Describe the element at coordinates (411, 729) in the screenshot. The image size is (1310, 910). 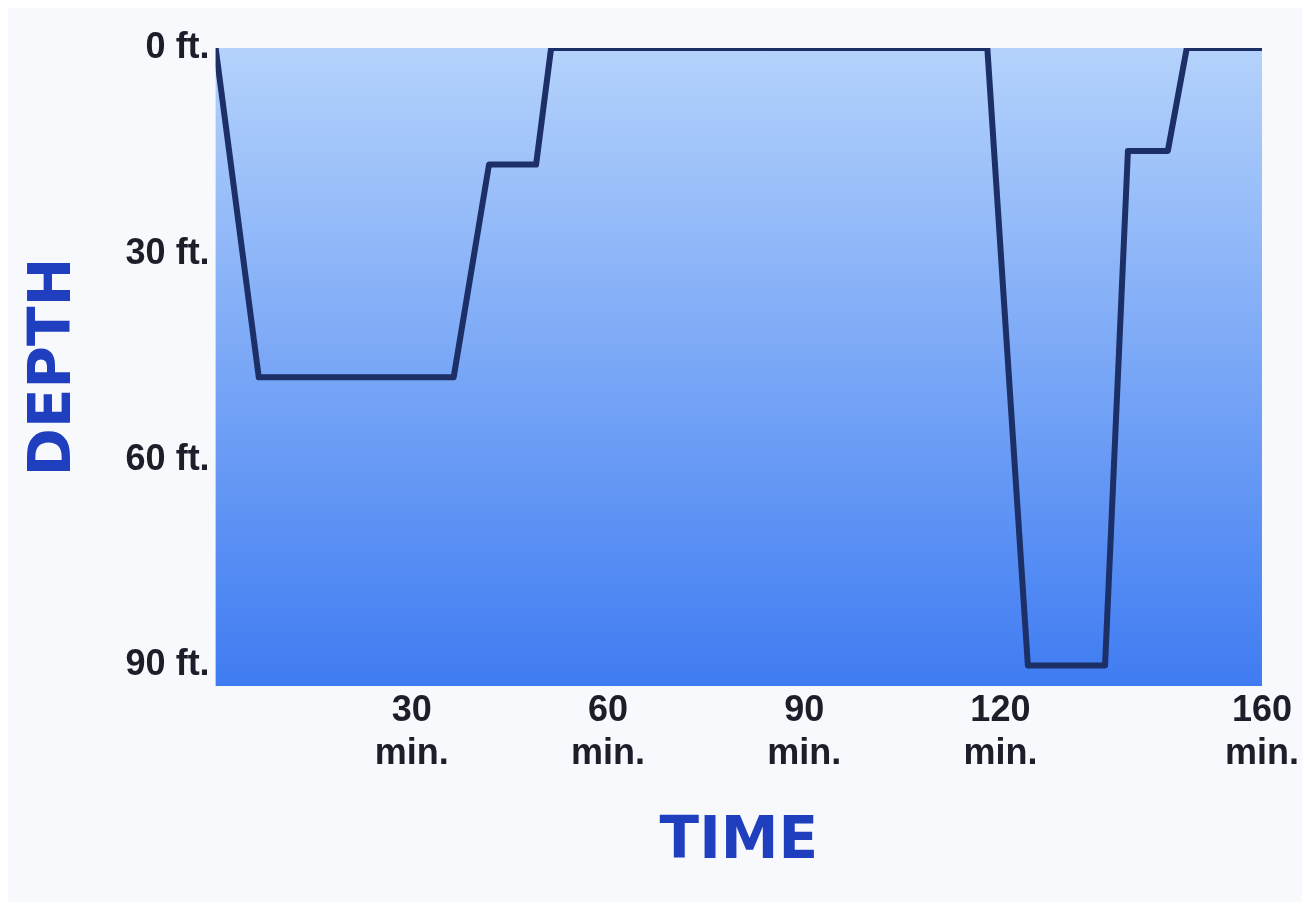
I see `x-tick-label: 30 min.` at that location.